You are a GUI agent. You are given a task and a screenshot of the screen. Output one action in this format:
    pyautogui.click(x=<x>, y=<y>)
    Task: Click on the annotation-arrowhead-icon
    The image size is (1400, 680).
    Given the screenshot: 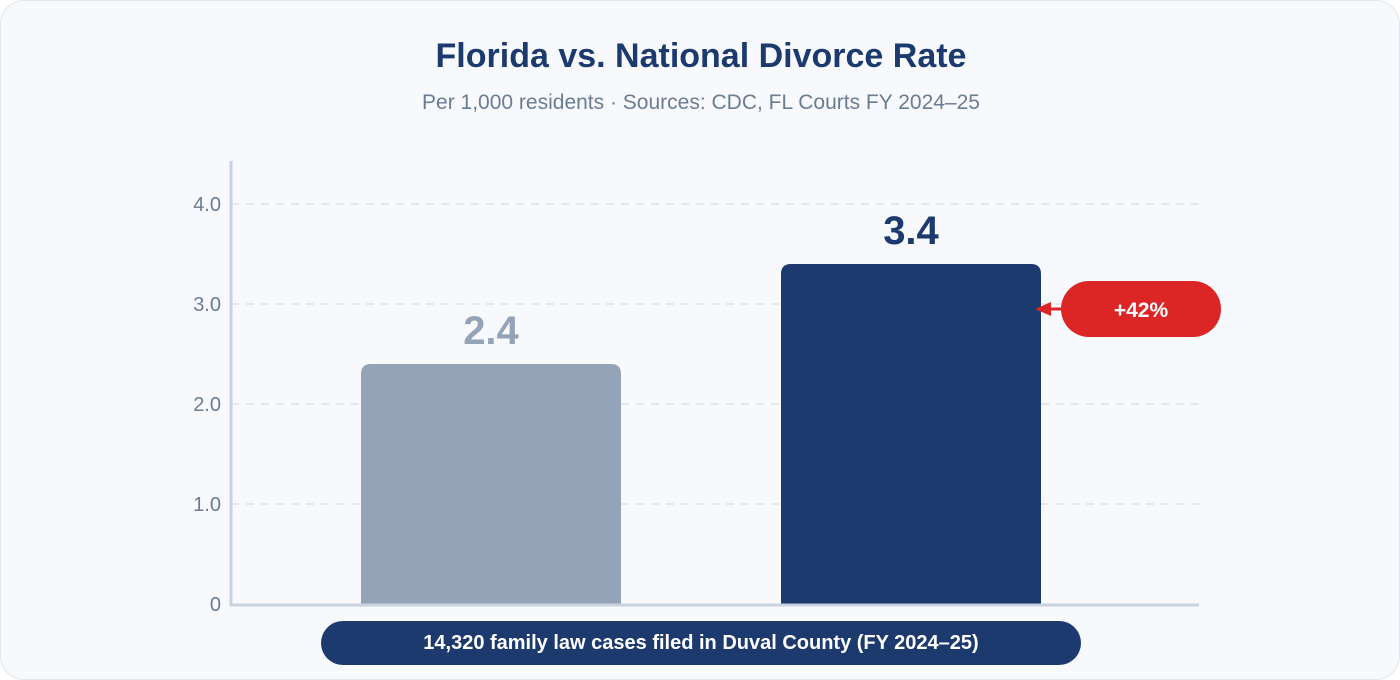 What is the action you would take?
    pyautogui.click(x=1043, y=309)
    